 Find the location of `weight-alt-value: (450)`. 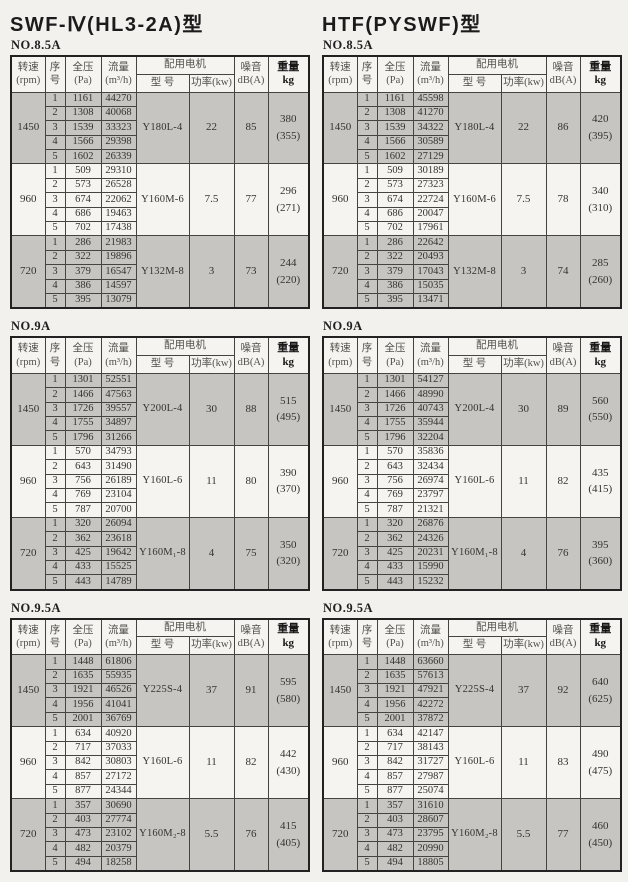

weight-alt-value: (450) is located at coordinates (600, 842).